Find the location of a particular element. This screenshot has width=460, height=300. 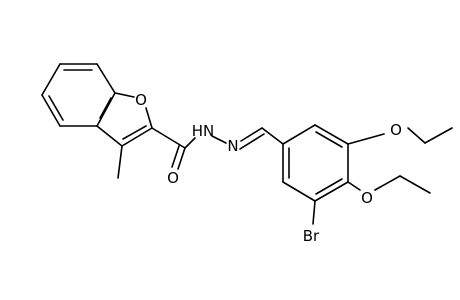

atom-label: Br is located at coordinates (311, 236).